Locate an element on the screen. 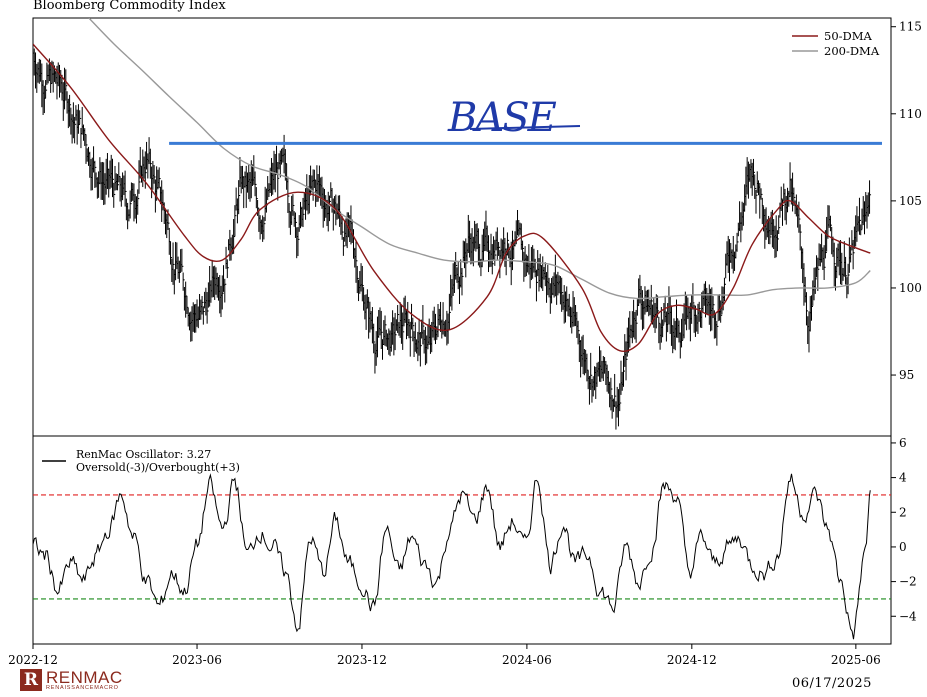  logo-text: RENMAC RENAISSANCEMACRO is located at coordinates (84, 680).